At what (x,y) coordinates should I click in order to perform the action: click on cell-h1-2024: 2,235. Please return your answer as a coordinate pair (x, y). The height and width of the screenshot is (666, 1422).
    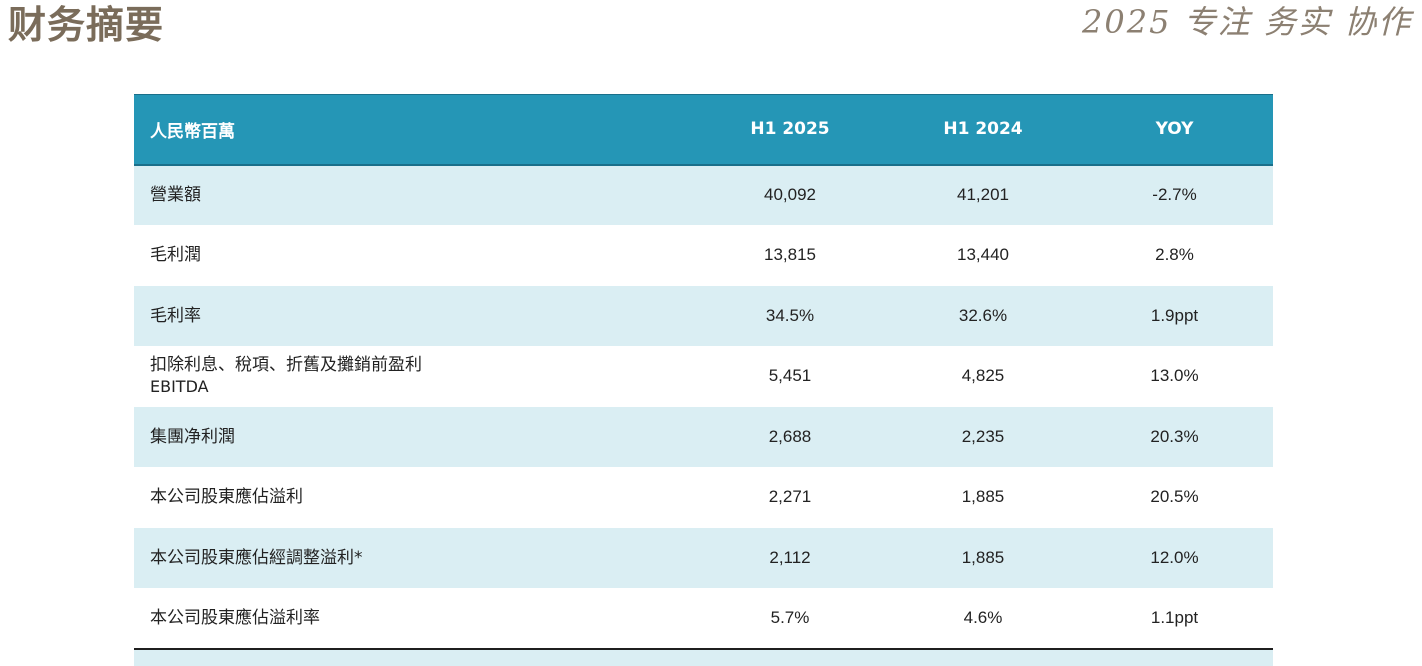
    Looking at the image, I should click on (983, 436).